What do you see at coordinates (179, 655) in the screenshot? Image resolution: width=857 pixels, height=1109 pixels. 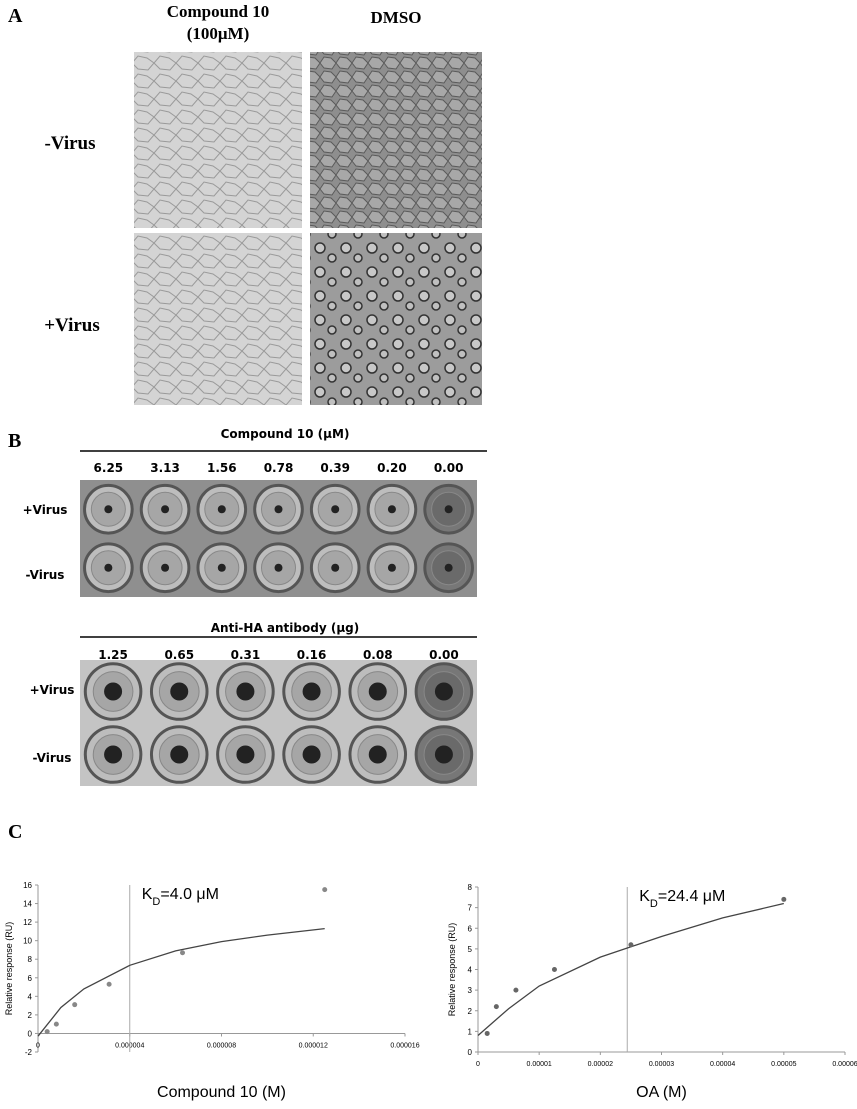 I see `concentration-label: 0.65` at bounding box center [179, 655].